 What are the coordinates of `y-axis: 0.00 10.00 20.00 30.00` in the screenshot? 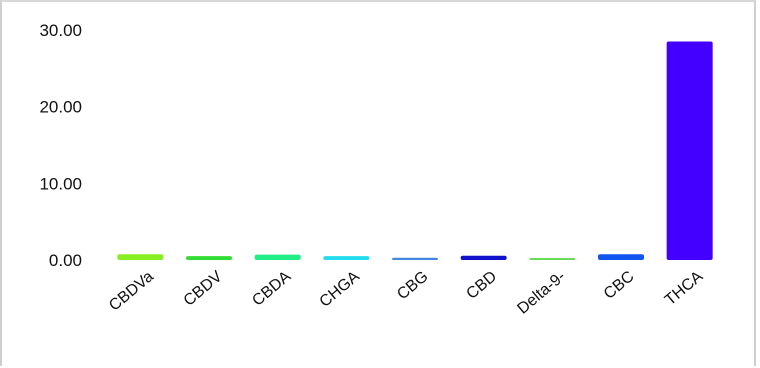 It's located at (60, 145).